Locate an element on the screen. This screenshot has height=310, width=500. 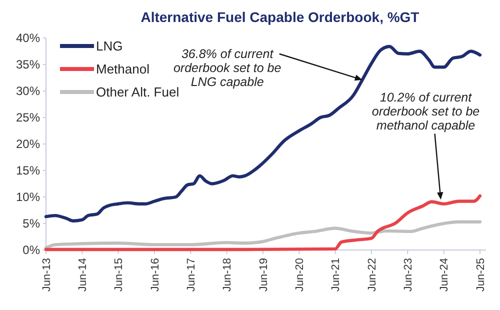
x-tick-label: Jun-23 is located at coordinates (408, 275).